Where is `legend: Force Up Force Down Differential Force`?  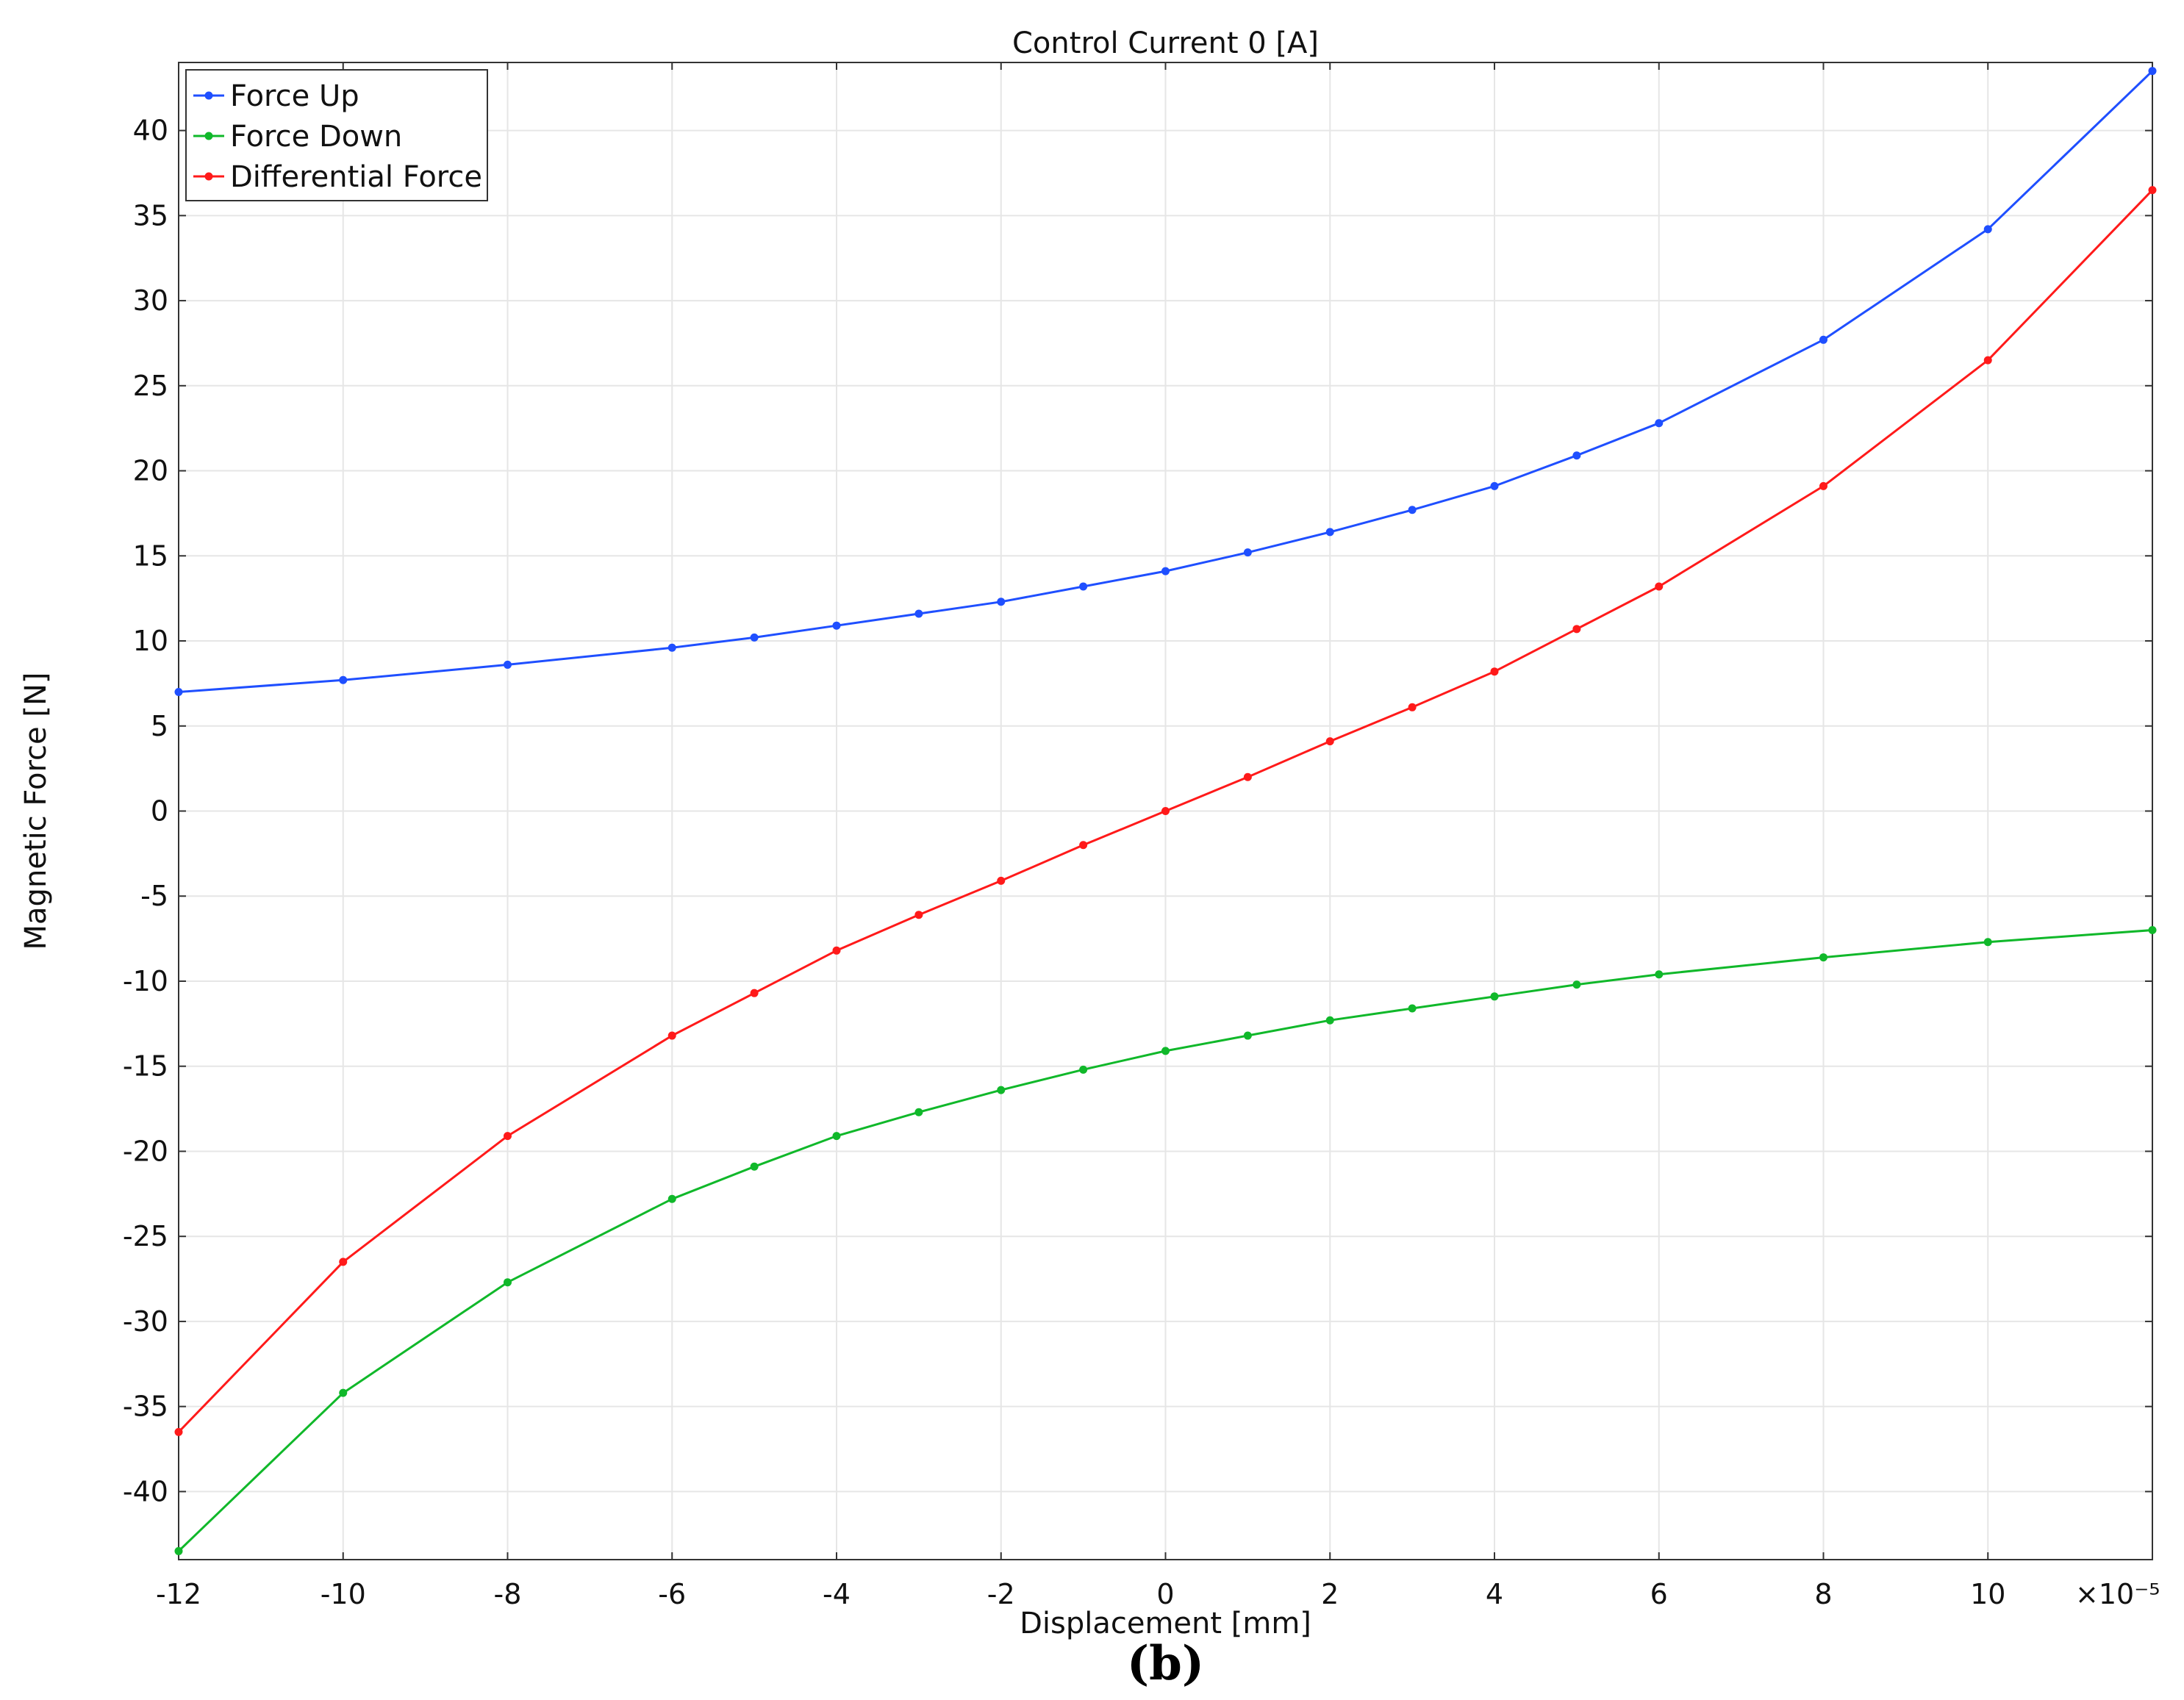 legend: Force Up Force Down Differential Force is located at coordinates (336, 135).